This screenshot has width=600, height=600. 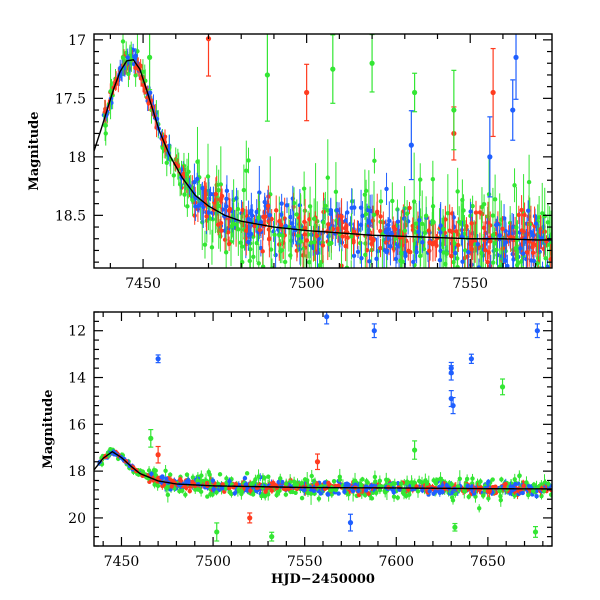 I want to click on top-outlier-point-red, so click(x=307, y=92).